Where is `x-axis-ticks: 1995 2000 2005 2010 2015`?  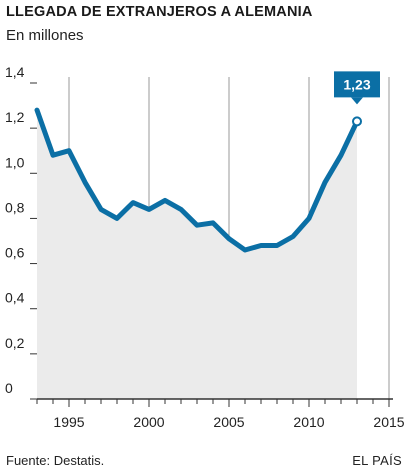 x-axis-ticks: 1995 2000 2005 2010 2015 is located at coordinates (228, 422).